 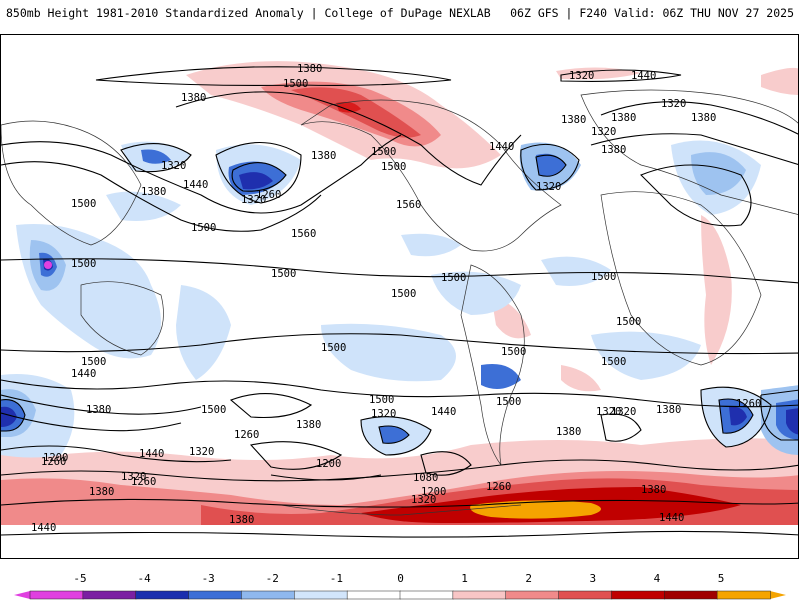 I want to click on colorbar-tick-label: 0, so click(x=400, y=578).